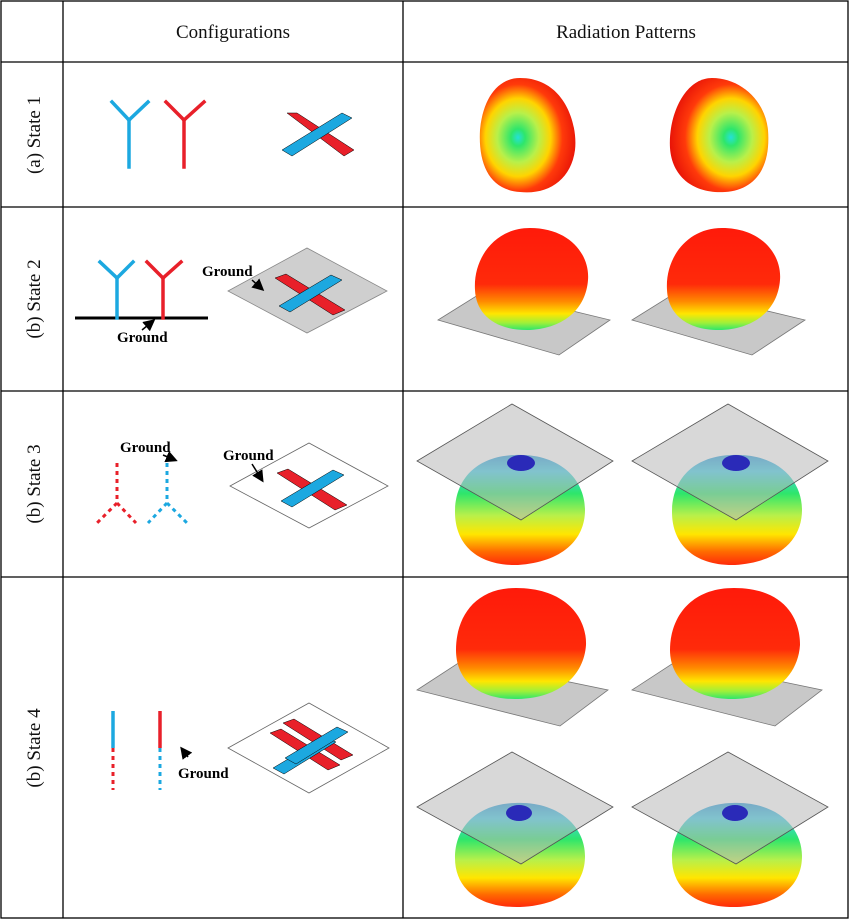  I want to click on state2-red-y-antenna, so click(164, 289).